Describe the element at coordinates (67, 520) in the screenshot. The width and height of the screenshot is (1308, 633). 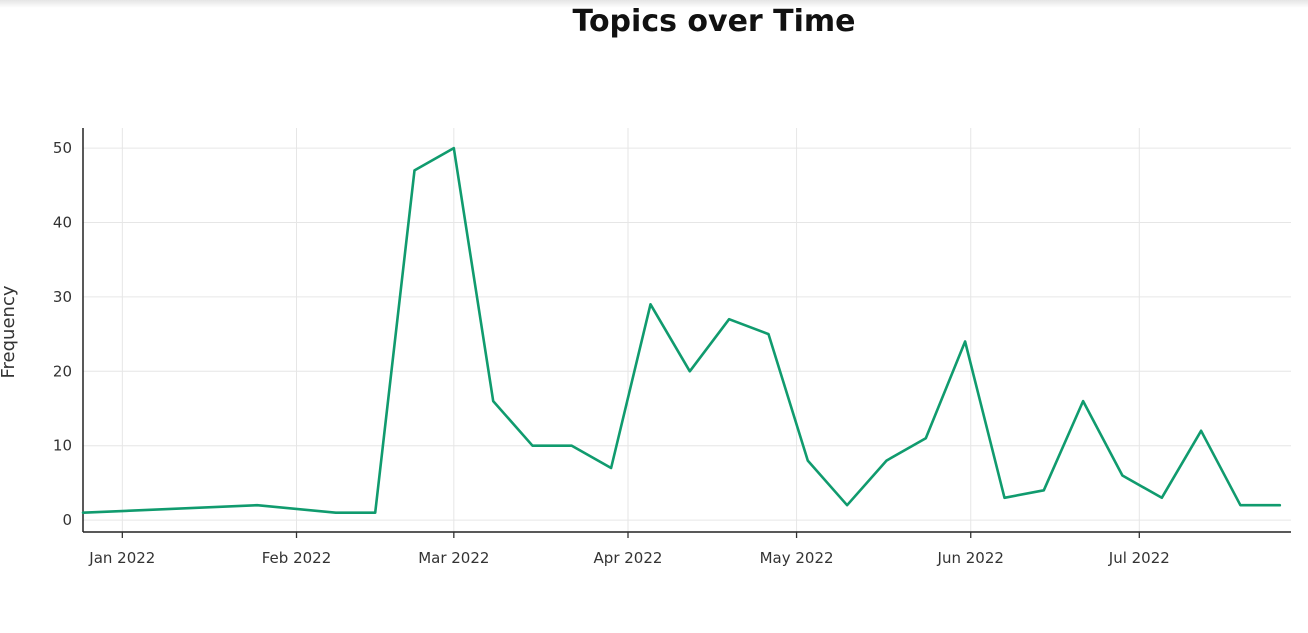
I see `y-tick-label: 0` at that location.